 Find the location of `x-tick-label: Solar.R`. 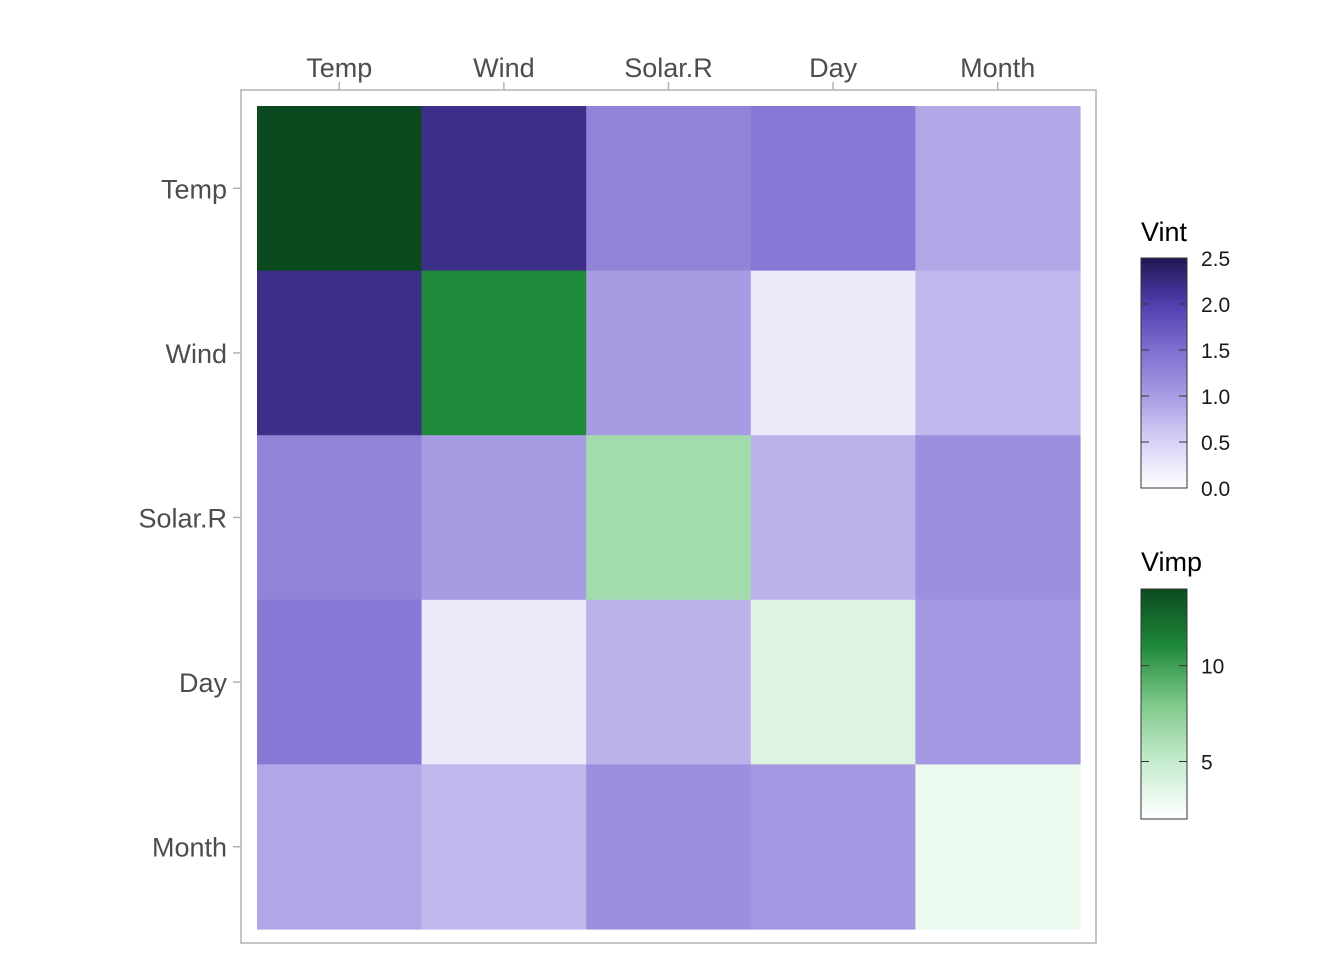

x-tick-label: Solar.R is located at coordinates (668, 68).